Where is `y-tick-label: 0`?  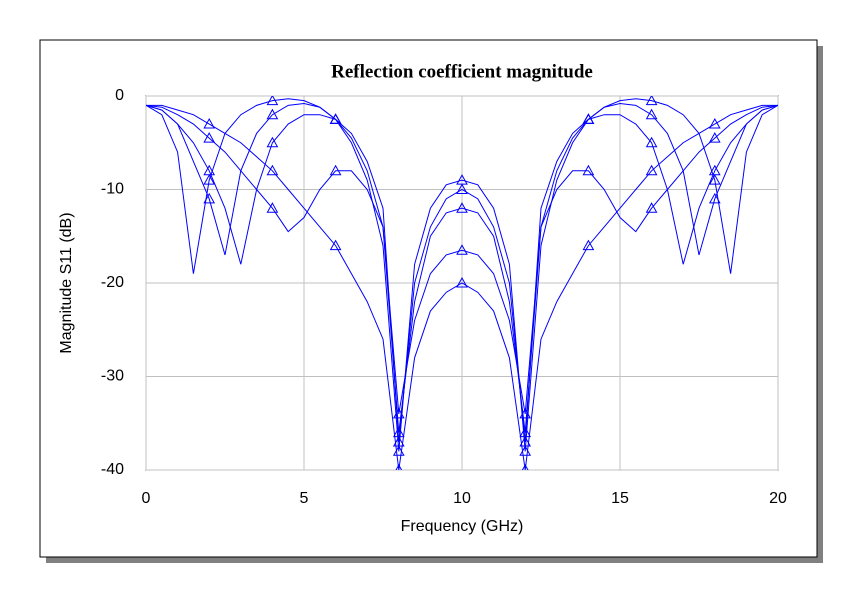 y-tick-label: 0 is located at coordinates (119, 95).